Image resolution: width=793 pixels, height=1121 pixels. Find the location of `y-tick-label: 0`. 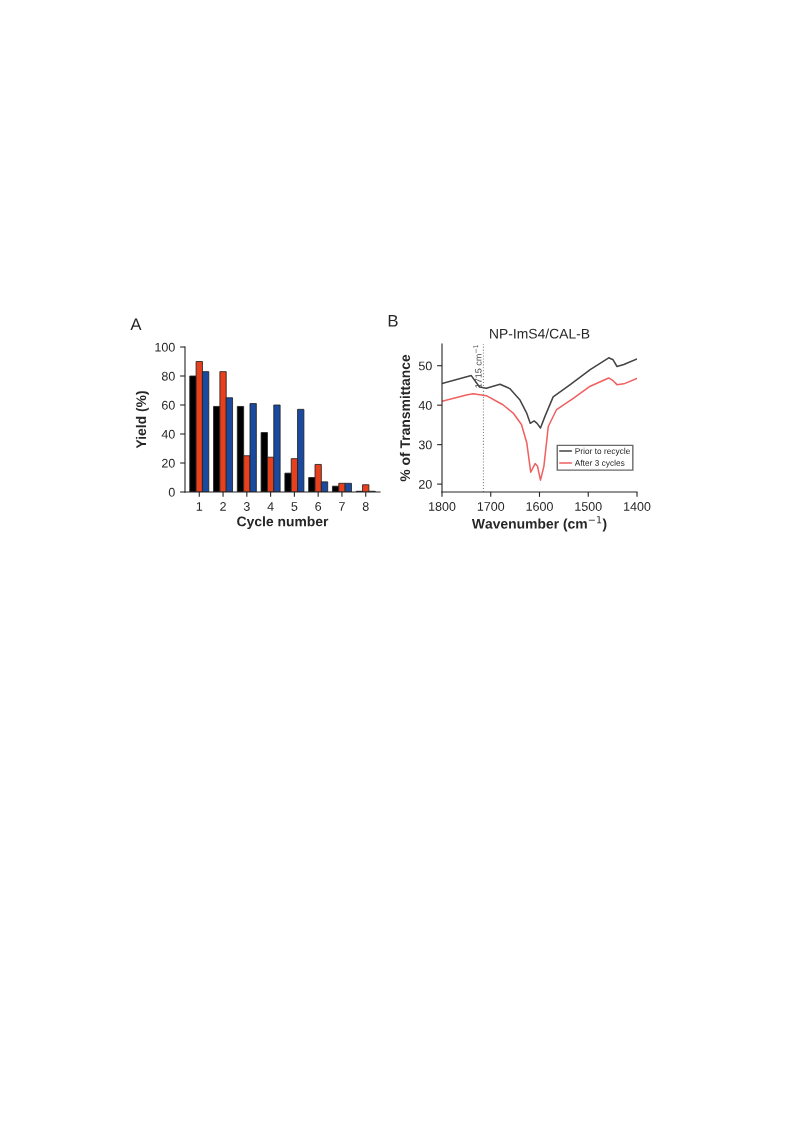

y-tick-label: 0 is located at coordinates (171, 492).